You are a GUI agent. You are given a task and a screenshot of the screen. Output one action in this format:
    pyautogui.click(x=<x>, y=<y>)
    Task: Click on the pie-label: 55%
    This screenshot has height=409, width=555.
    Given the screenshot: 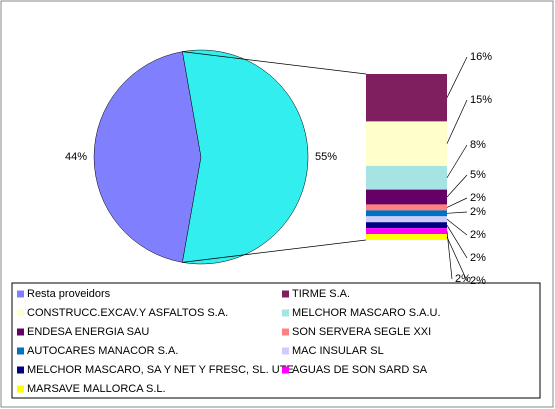 What is the action you would take?
    pyautogui.click(x=326, y=157)
    